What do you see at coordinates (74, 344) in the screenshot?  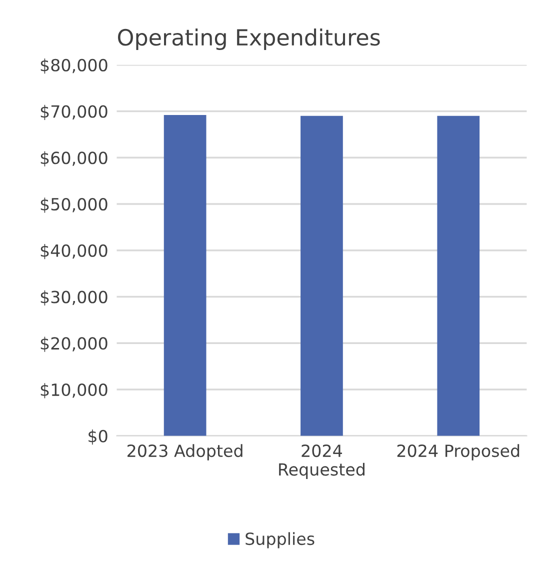 I see `y-tick-label: $20,000` at bounding box center [74, 344].